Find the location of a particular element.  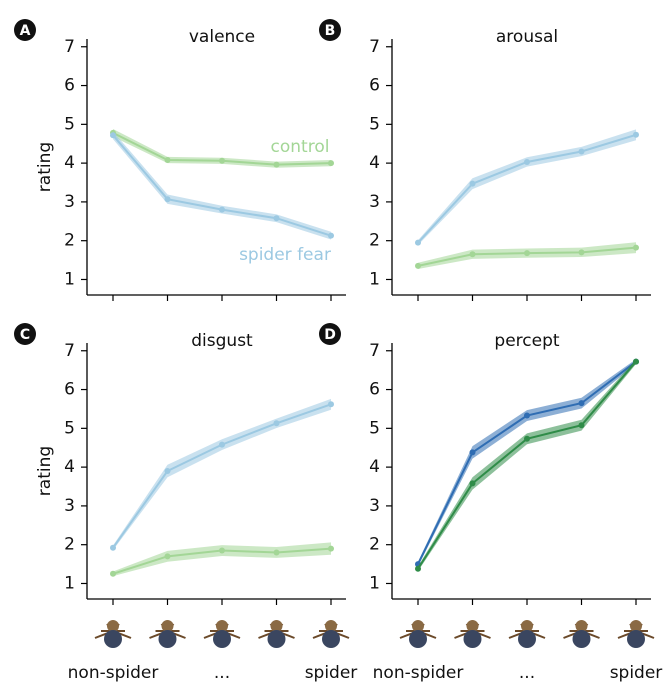

chart-title: arousal is located at coordinates (527, 37).